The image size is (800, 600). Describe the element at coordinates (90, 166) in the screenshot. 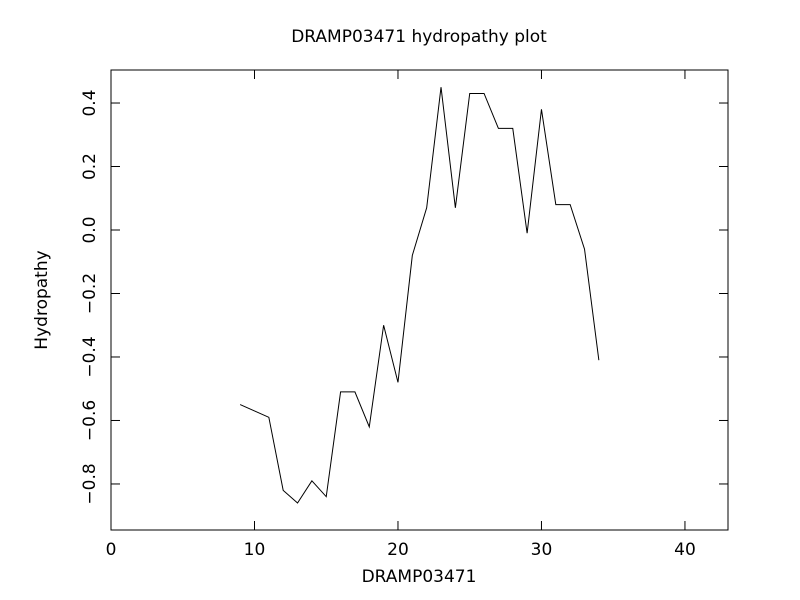

I see `y-tick-label: 0.2` at that location.